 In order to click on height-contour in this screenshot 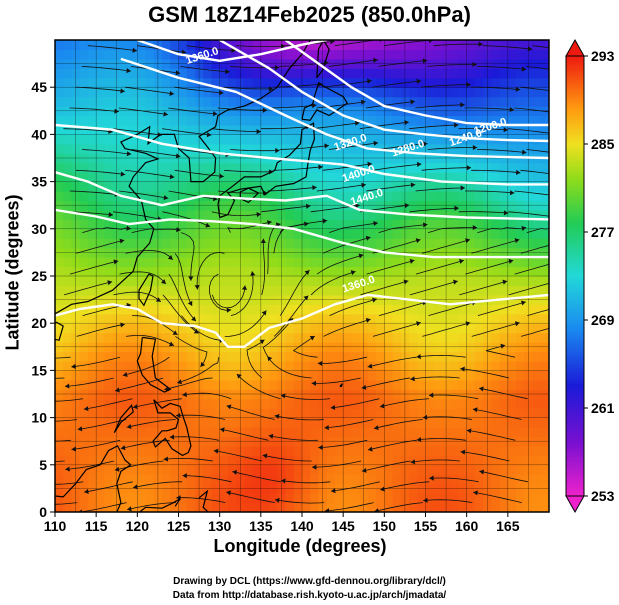, I will do `click(302, 196)`.